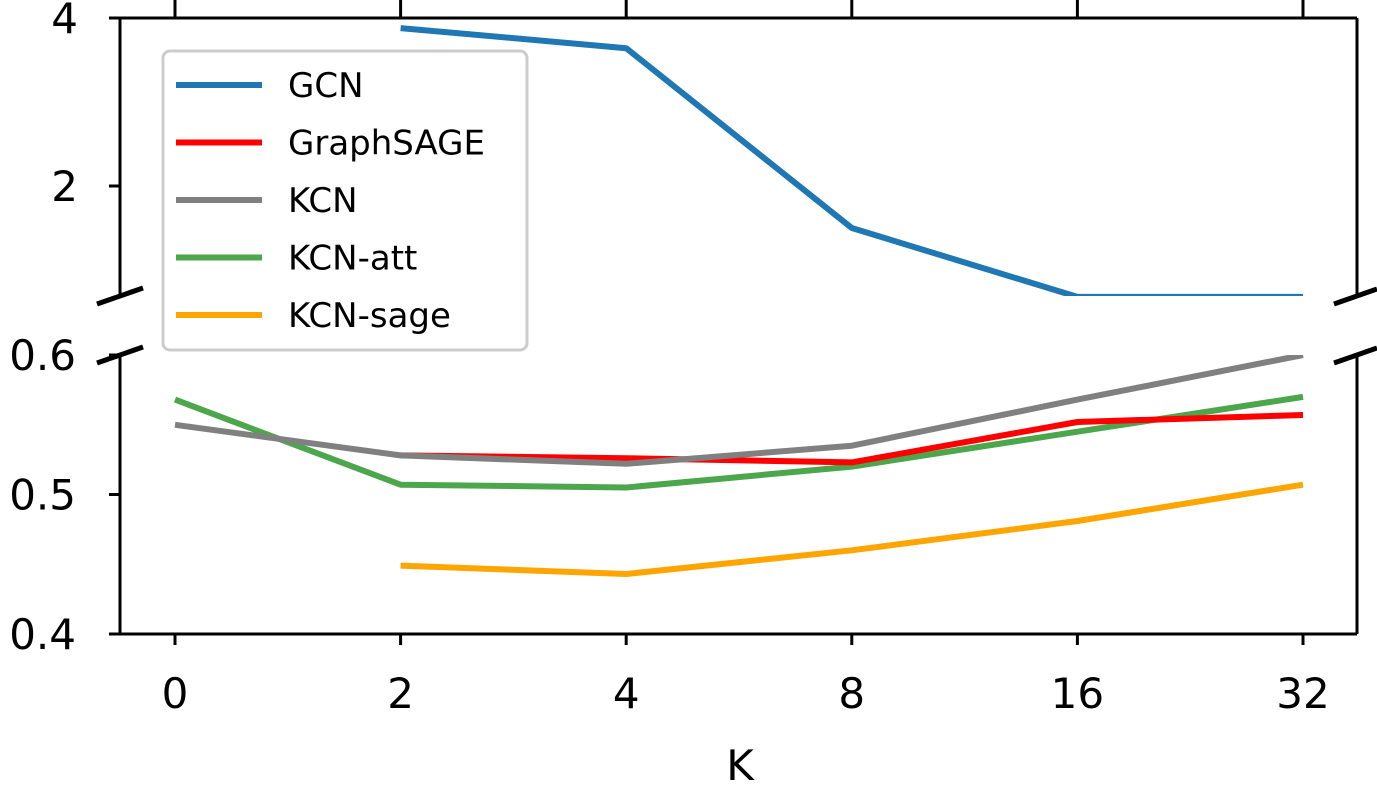 The width and height of the screenshot is (1377, 792). I want to click on series-line-graphsage-upper, so click(852, 308).